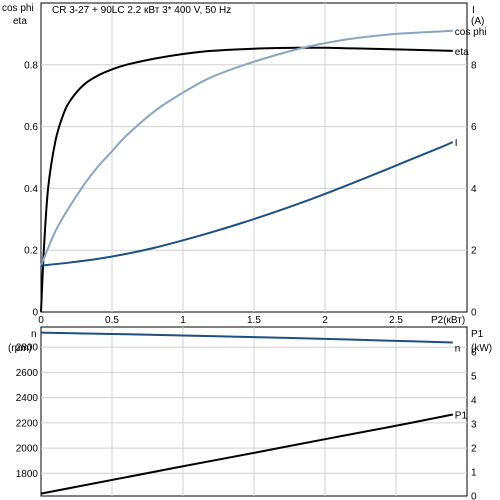 The height and width of the screenshot is (500, 500). Describe the element at coordinates (35, 313) in the screenshot. I see `left-tick-label: 0` at that location.